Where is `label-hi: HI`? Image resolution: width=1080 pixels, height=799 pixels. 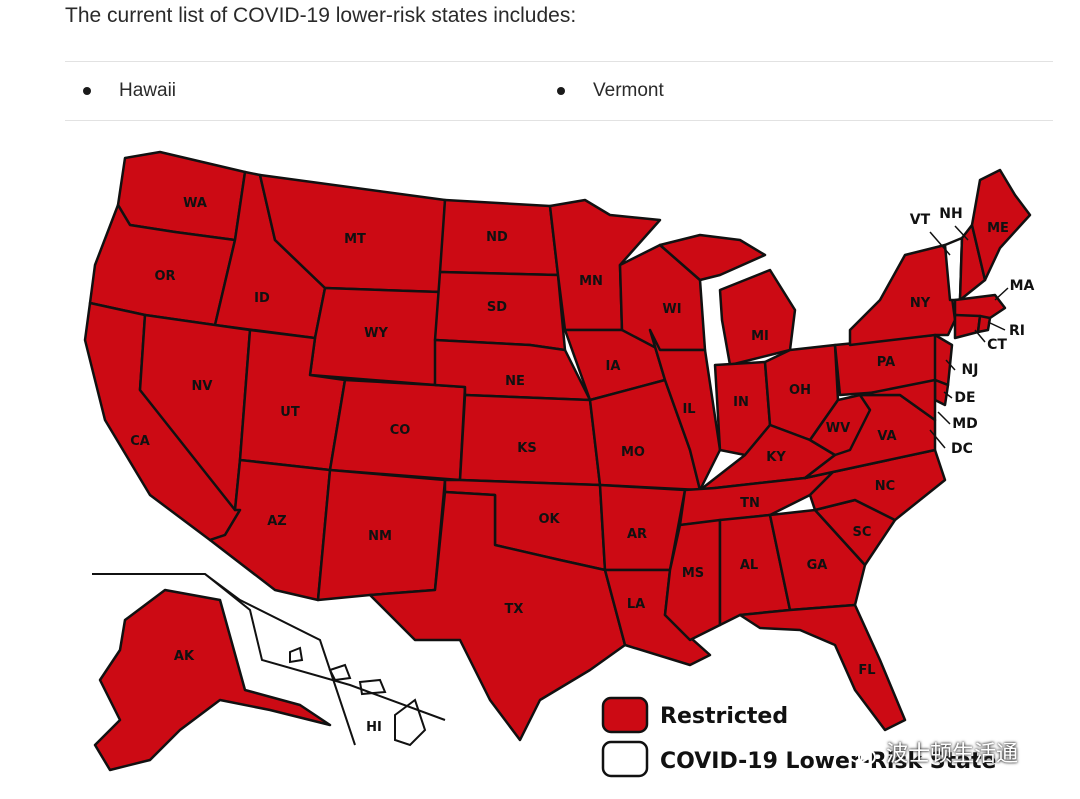 label-hi: HI is located at coordinates (374, 727).